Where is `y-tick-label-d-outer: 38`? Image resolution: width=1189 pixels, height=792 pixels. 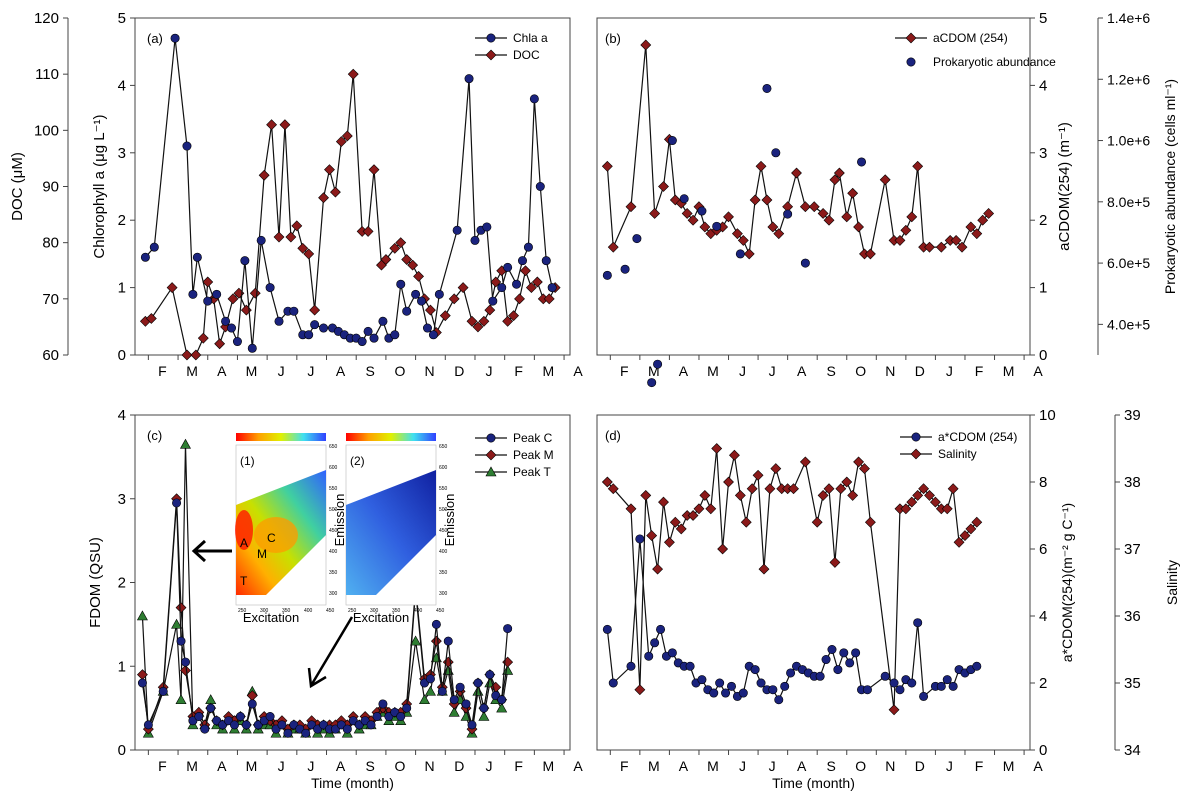
y-tick-label-d-outer: 38 is located at coordinates (1132, 482).